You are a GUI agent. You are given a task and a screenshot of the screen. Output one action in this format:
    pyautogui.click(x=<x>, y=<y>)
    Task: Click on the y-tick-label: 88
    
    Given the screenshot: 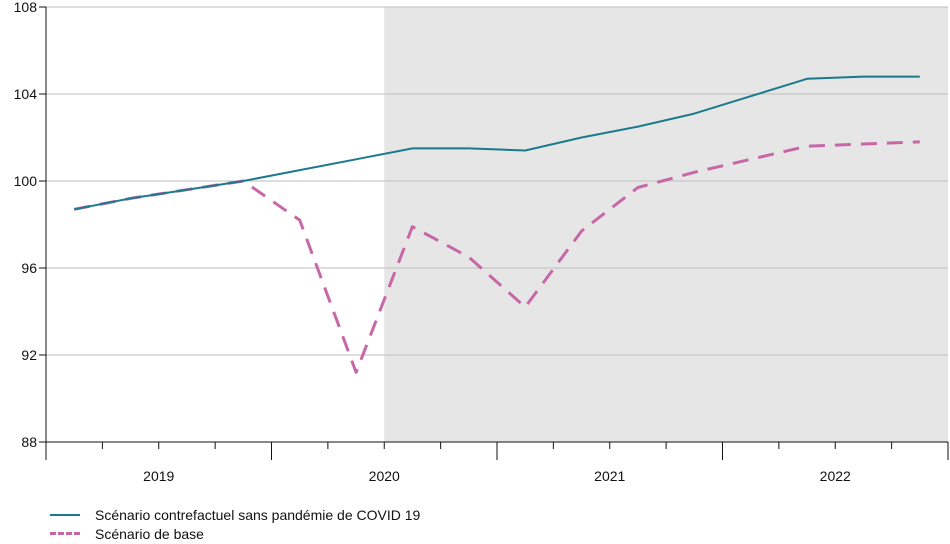 What is the action you would take?
    pyautogui.click(x=29, y=442)
    